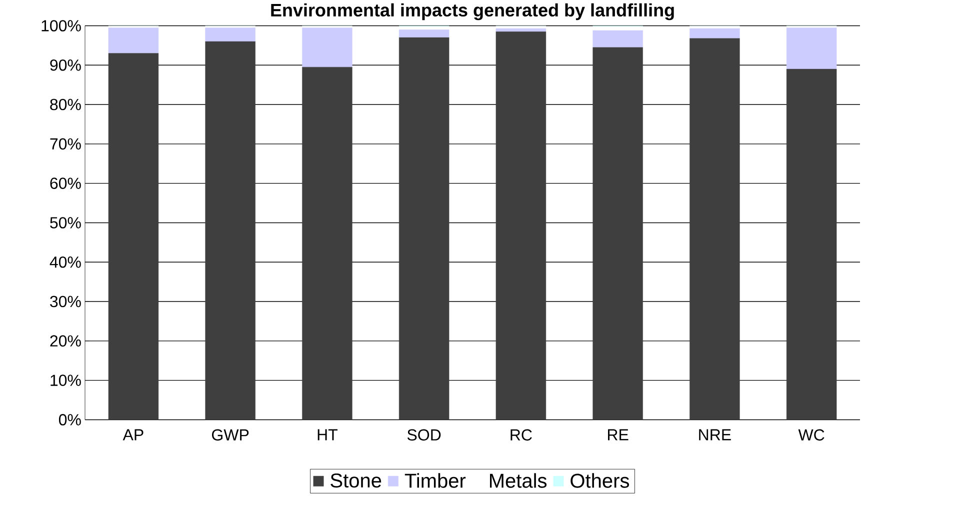 Image resolution: width=960 pixels, height=524 pixels. I want to click on x-tick-label: RE, so click(618, 434).